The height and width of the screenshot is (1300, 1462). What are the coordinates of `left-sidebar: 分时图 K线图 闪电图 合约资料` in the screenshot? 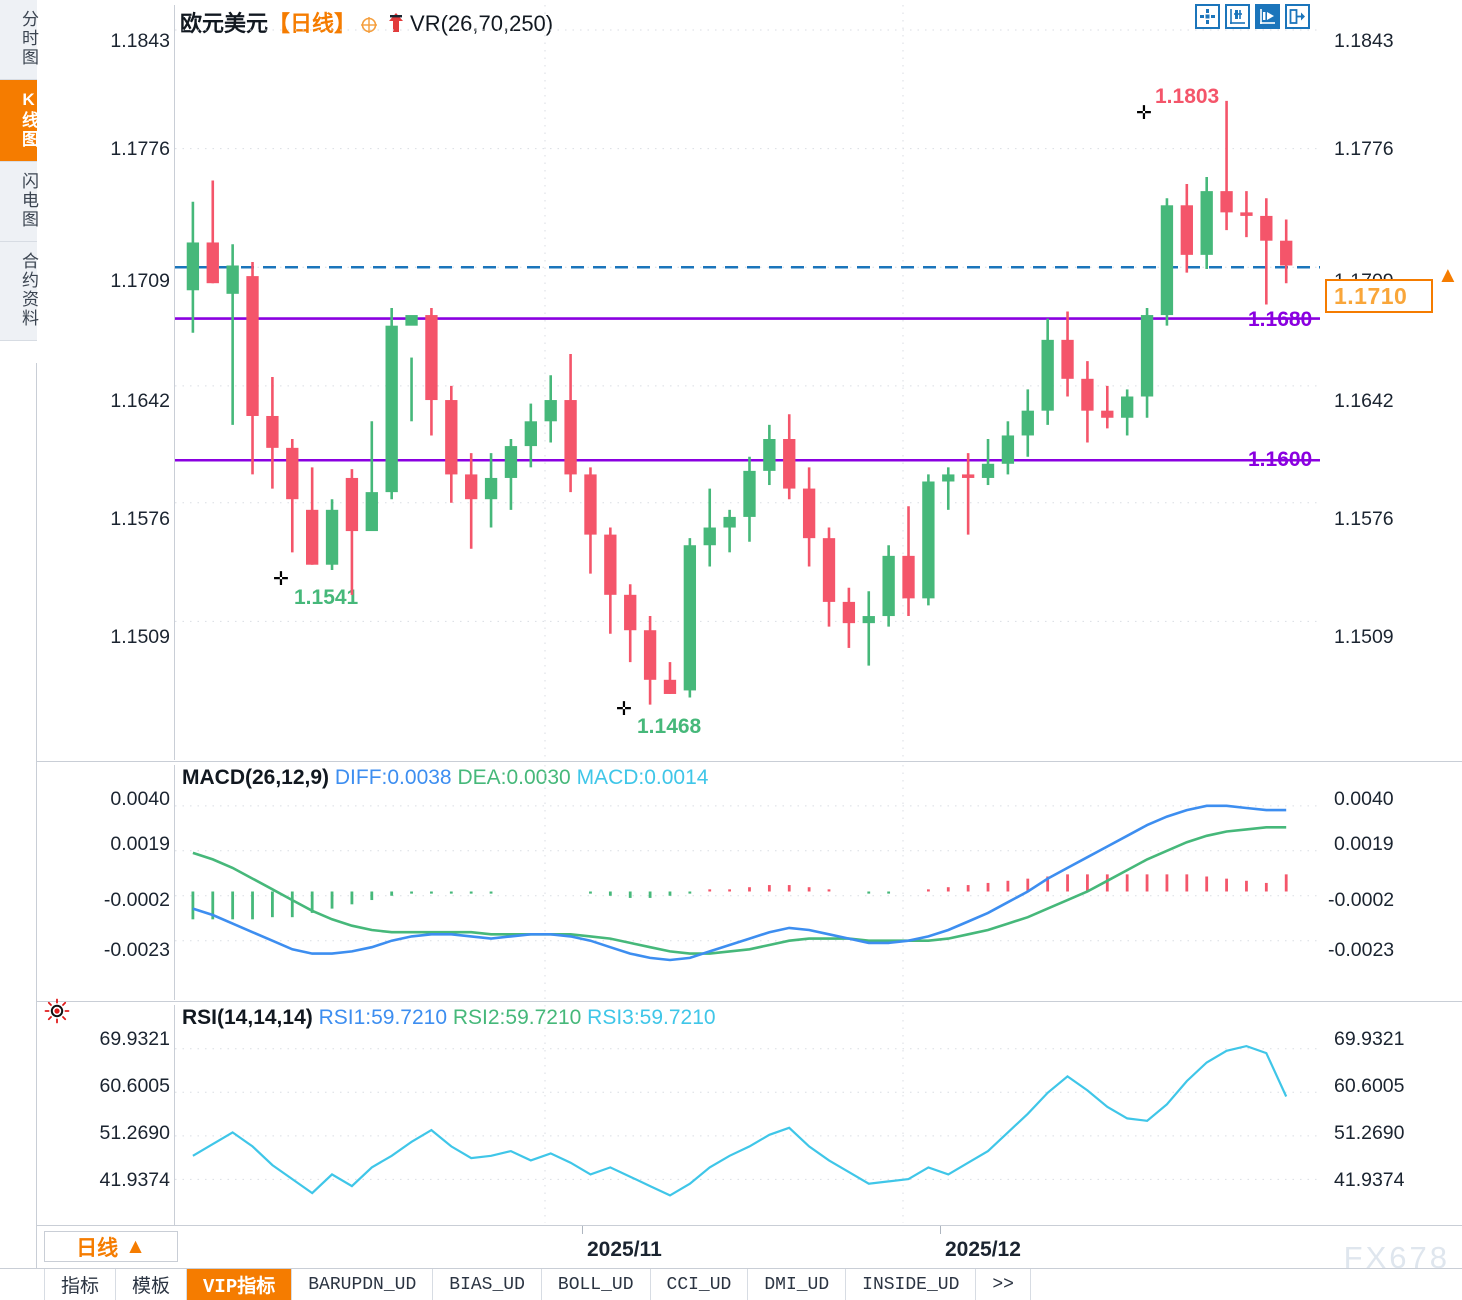 It's located at (19, 634).